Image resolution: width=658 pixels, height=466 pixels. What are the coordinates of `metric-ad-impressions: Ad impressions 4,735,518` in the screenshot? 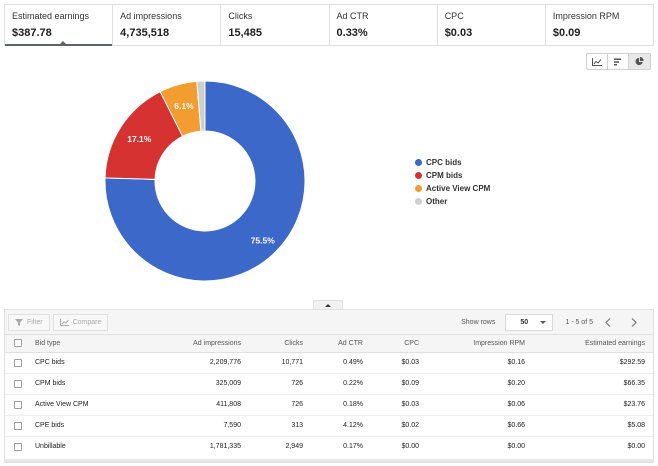 It's located at (167, 25).